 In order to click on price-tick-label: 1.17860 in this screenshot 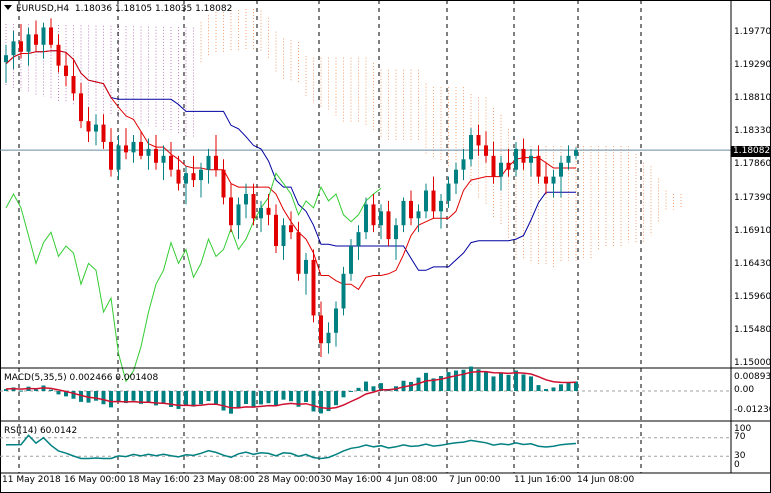, I will do `click(752, 164)`.